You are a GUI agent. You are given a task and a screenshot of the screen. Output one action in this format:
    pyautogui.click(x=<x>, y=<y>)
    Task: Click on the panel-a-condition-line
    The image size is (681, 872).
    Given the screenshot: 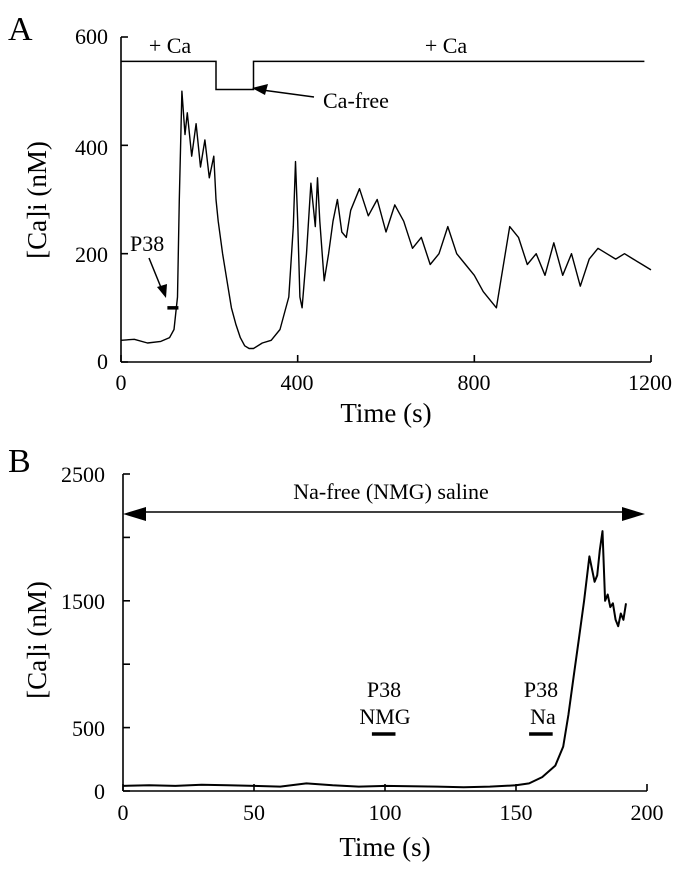 What is the action you would take?
    pyautogui.click(x=383, y=75)
    